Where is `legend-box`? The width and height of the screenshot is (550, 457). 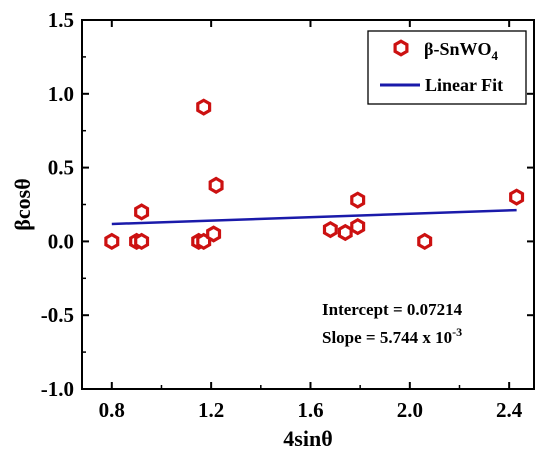 legend-box is located at coordinates (447, 67).